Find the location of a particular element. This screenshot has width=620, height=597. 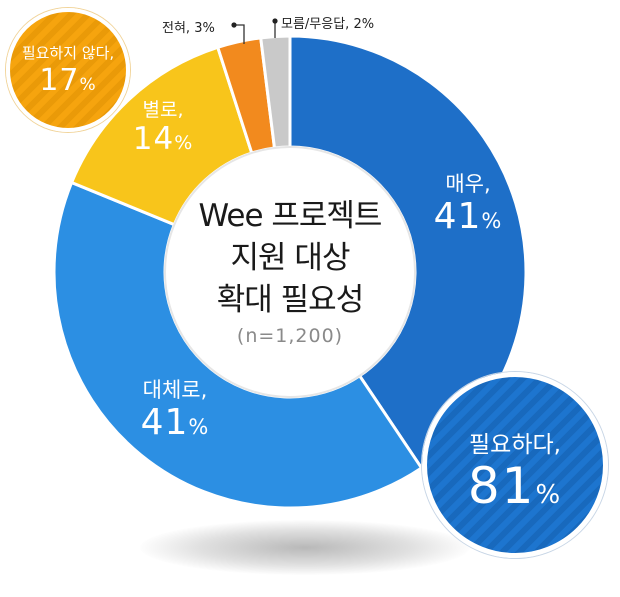

label-very-value: 41 is located at coordinates (457, 217).